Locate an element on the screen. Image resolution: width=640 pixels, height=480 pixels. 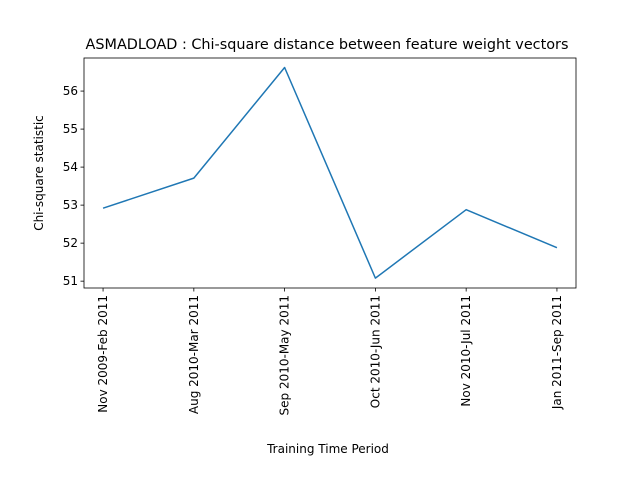
x-axis-label: Training Time Period is located at coordinates (327, 449).